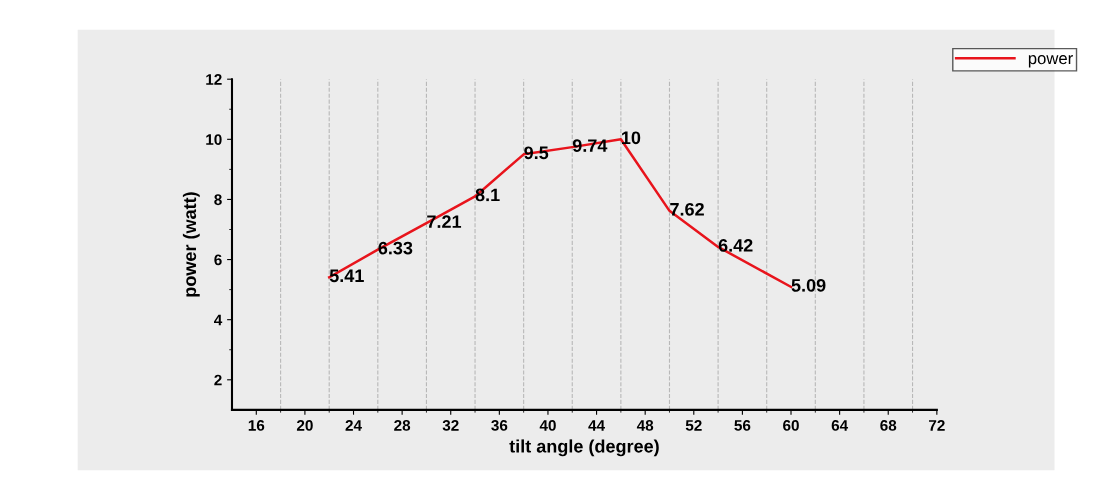  I want to click on y-tick-label: 6, so click(218, 260).